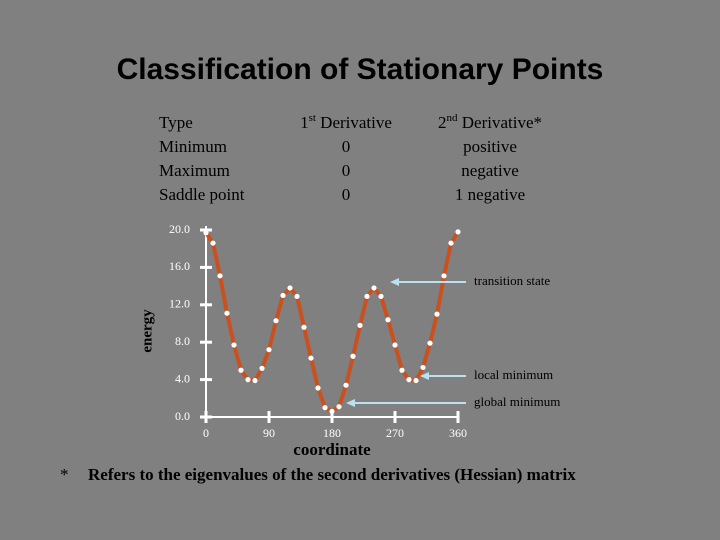 The width and height of the screenshot is (720, 540). I want to click on footnote-marker: *, so click(64, 474).